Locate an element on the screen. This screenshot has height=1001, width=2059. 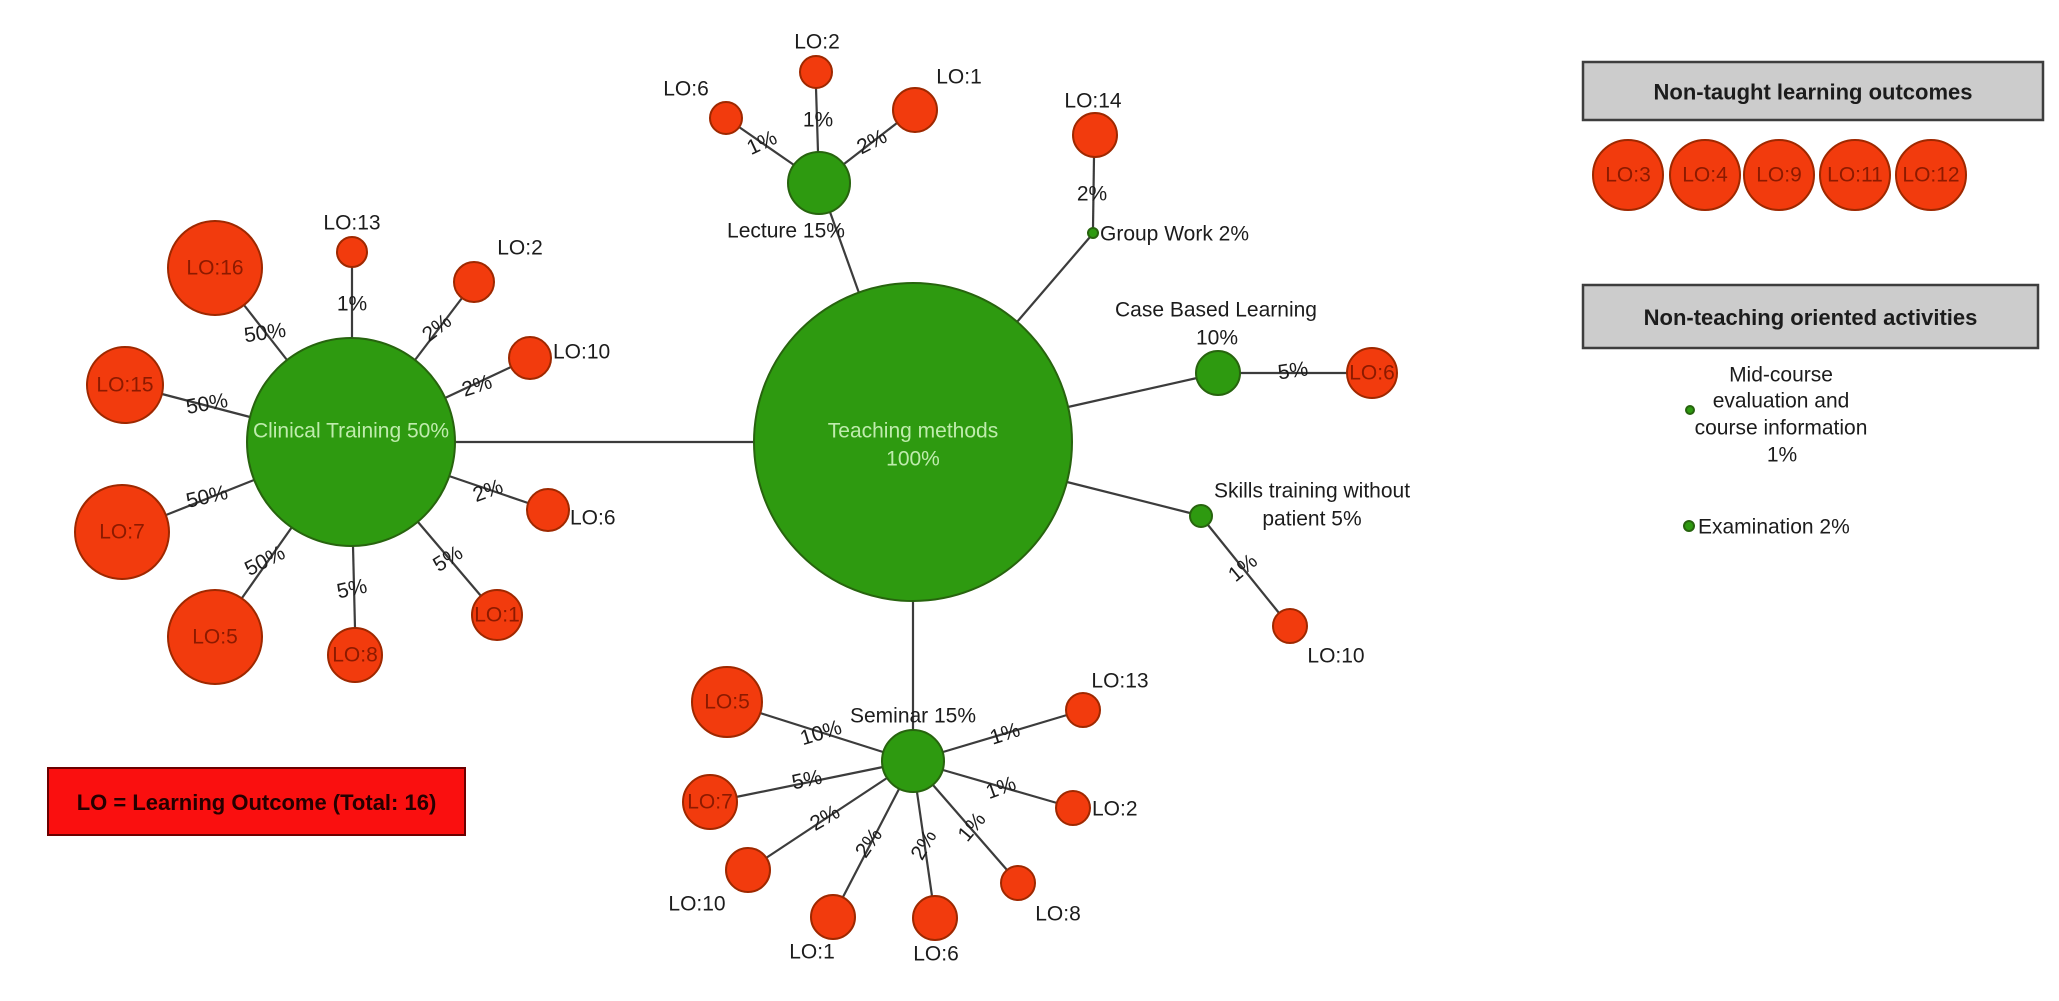
outcome-label-seminar-lo2: LO:2 is located at coordinates (1115, 809).